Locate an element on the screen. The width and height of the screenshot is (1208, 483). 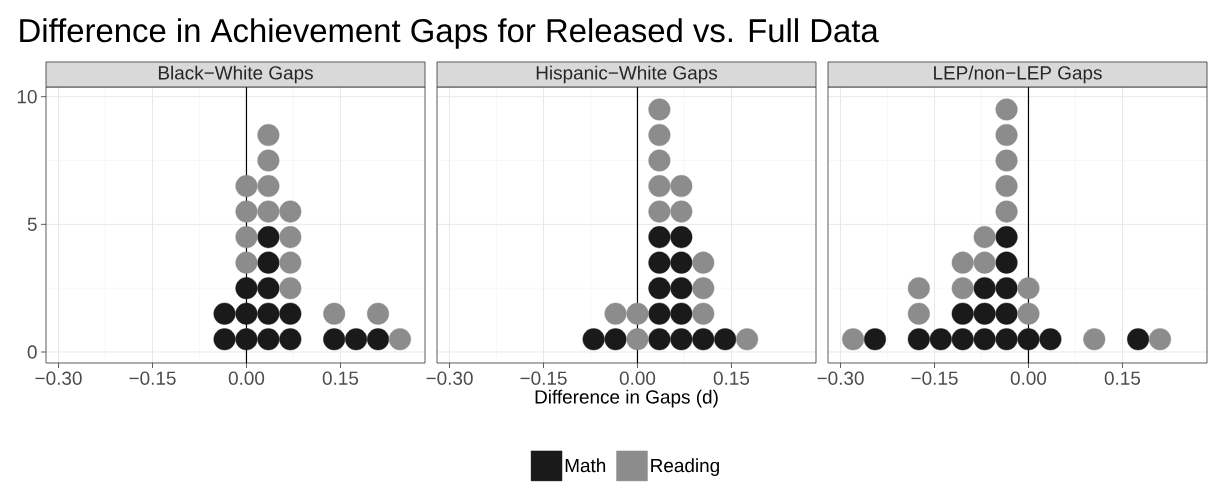
chart-subtitle: Hispanic−White Gaps is located at coordinates (627, 74).